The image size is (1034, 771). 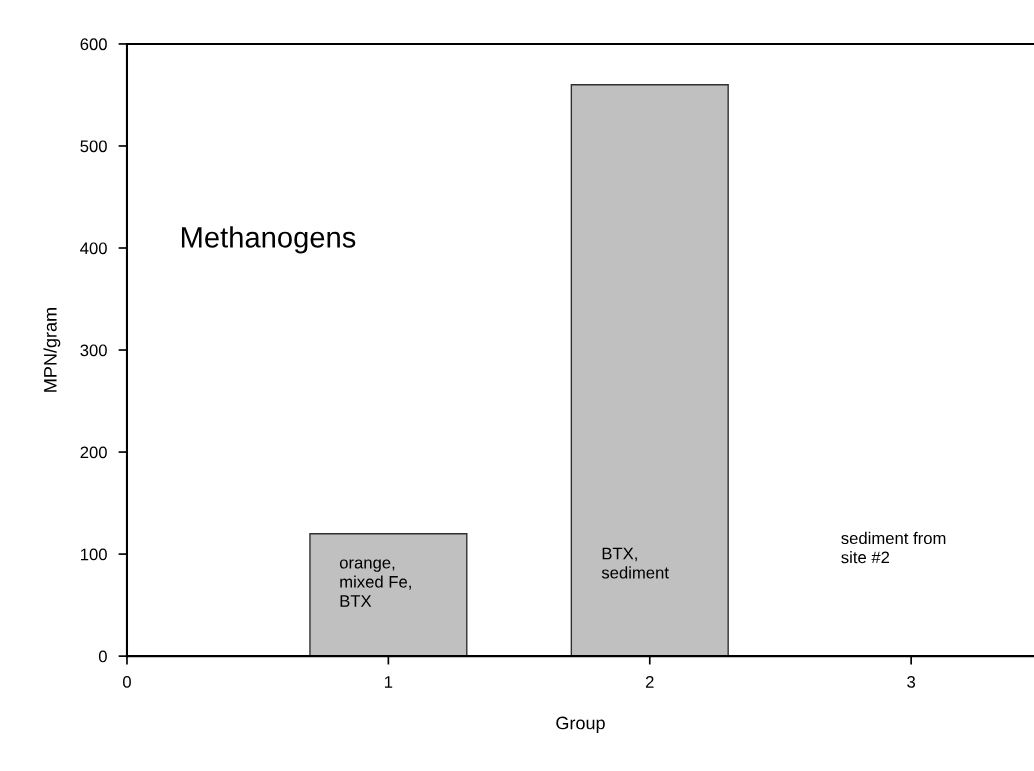 I want to click on x-tick-label: 3, so click(x=911, y=682).